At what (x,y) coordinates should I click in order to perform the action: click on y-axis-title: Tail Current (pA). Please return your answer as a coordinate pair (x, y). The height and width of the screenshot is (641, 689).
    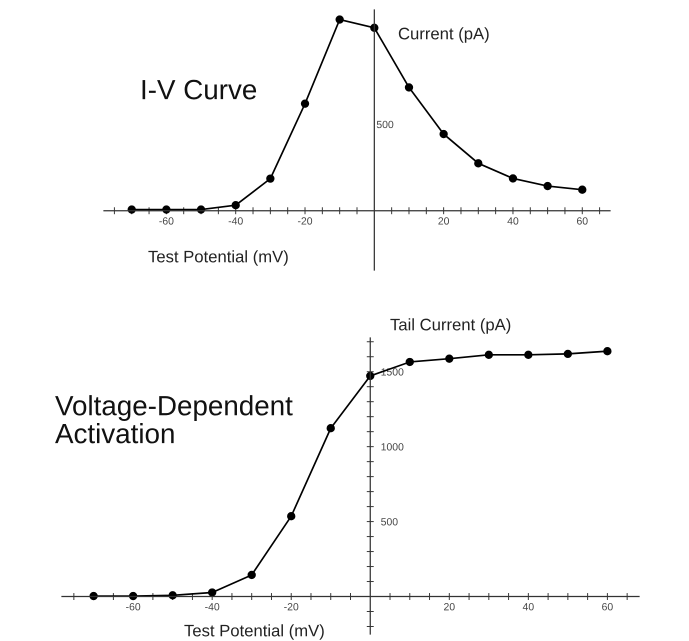
    Looking at the image, I should click on (450, 326).